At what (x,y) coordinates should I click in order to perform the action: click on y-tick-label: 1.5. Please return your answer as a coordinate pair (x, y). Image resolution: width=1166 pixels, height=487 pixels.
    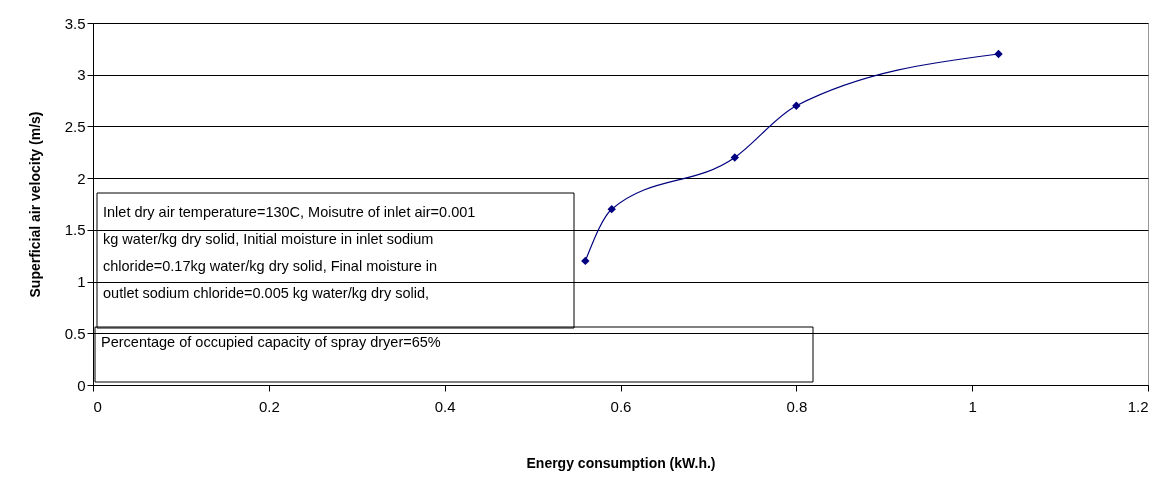
    Looking at the image, I should click on (75, 230).